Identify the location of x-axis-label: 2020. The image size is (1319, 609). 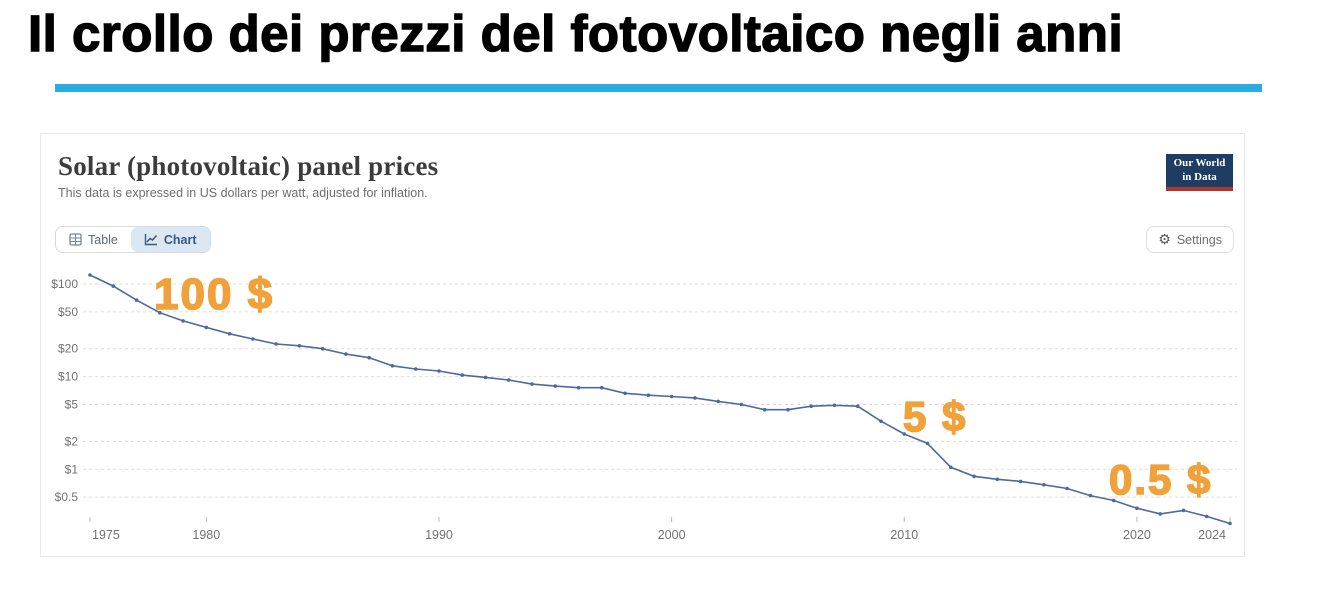
(1137, 535).